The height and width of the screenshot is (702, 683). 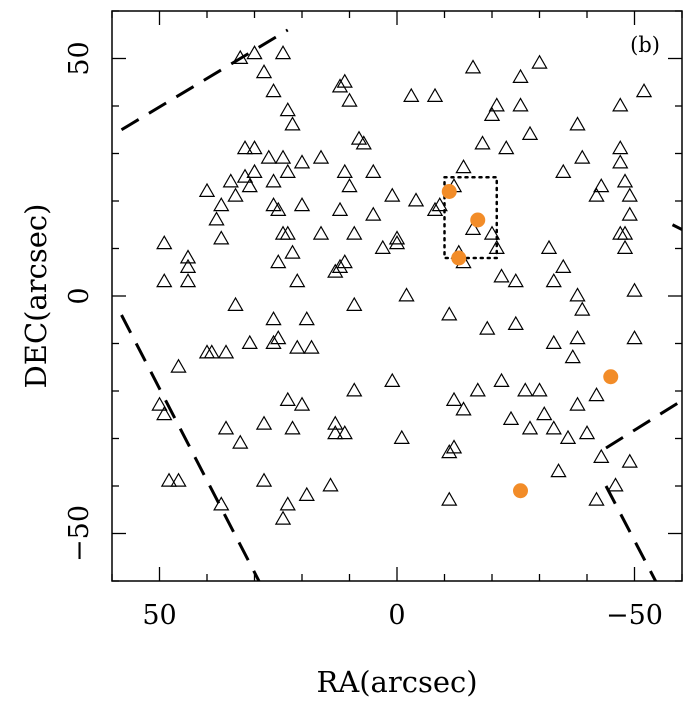 I want to click on y-tick-label: 0, so click(x=79, y=295).